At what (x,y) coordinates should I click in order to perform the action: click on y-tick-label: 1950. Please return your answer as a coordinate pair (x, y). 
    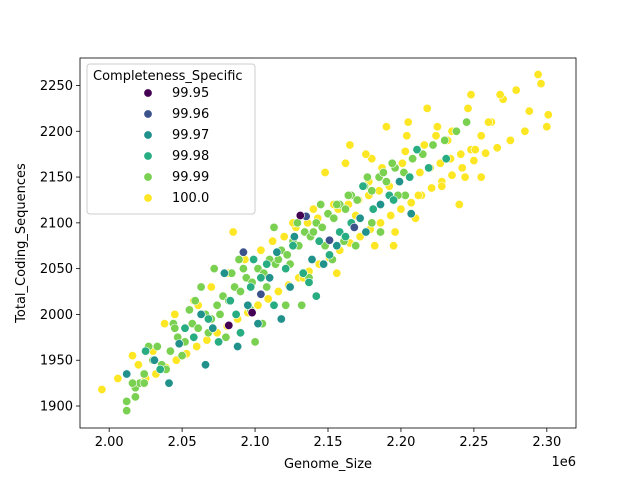
    Looking at the image, I should click on (56, 361).